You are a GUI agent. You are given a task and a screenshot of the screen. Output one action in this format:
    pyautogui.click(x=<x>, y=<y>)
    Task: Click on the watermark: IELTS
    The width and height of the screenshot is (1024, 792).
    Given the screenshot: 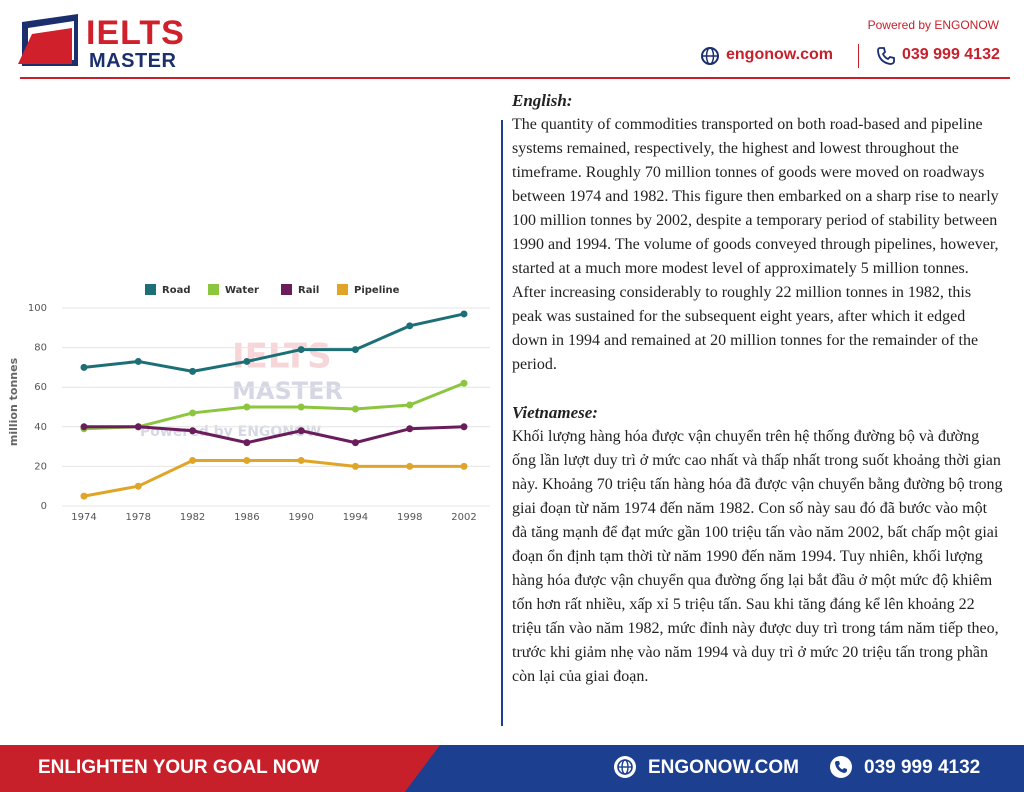 What is the action you would take?
    pyautogui.click(x=282, y=357)
    